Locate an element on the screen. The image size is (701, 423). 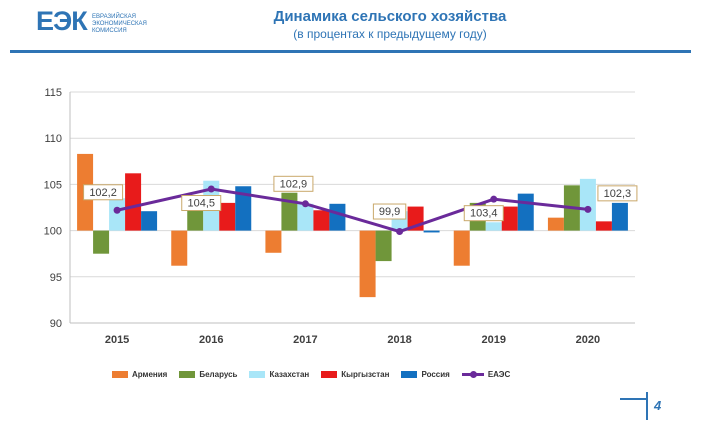
y-tick-label: 100 is located at coordinates (53, 232).